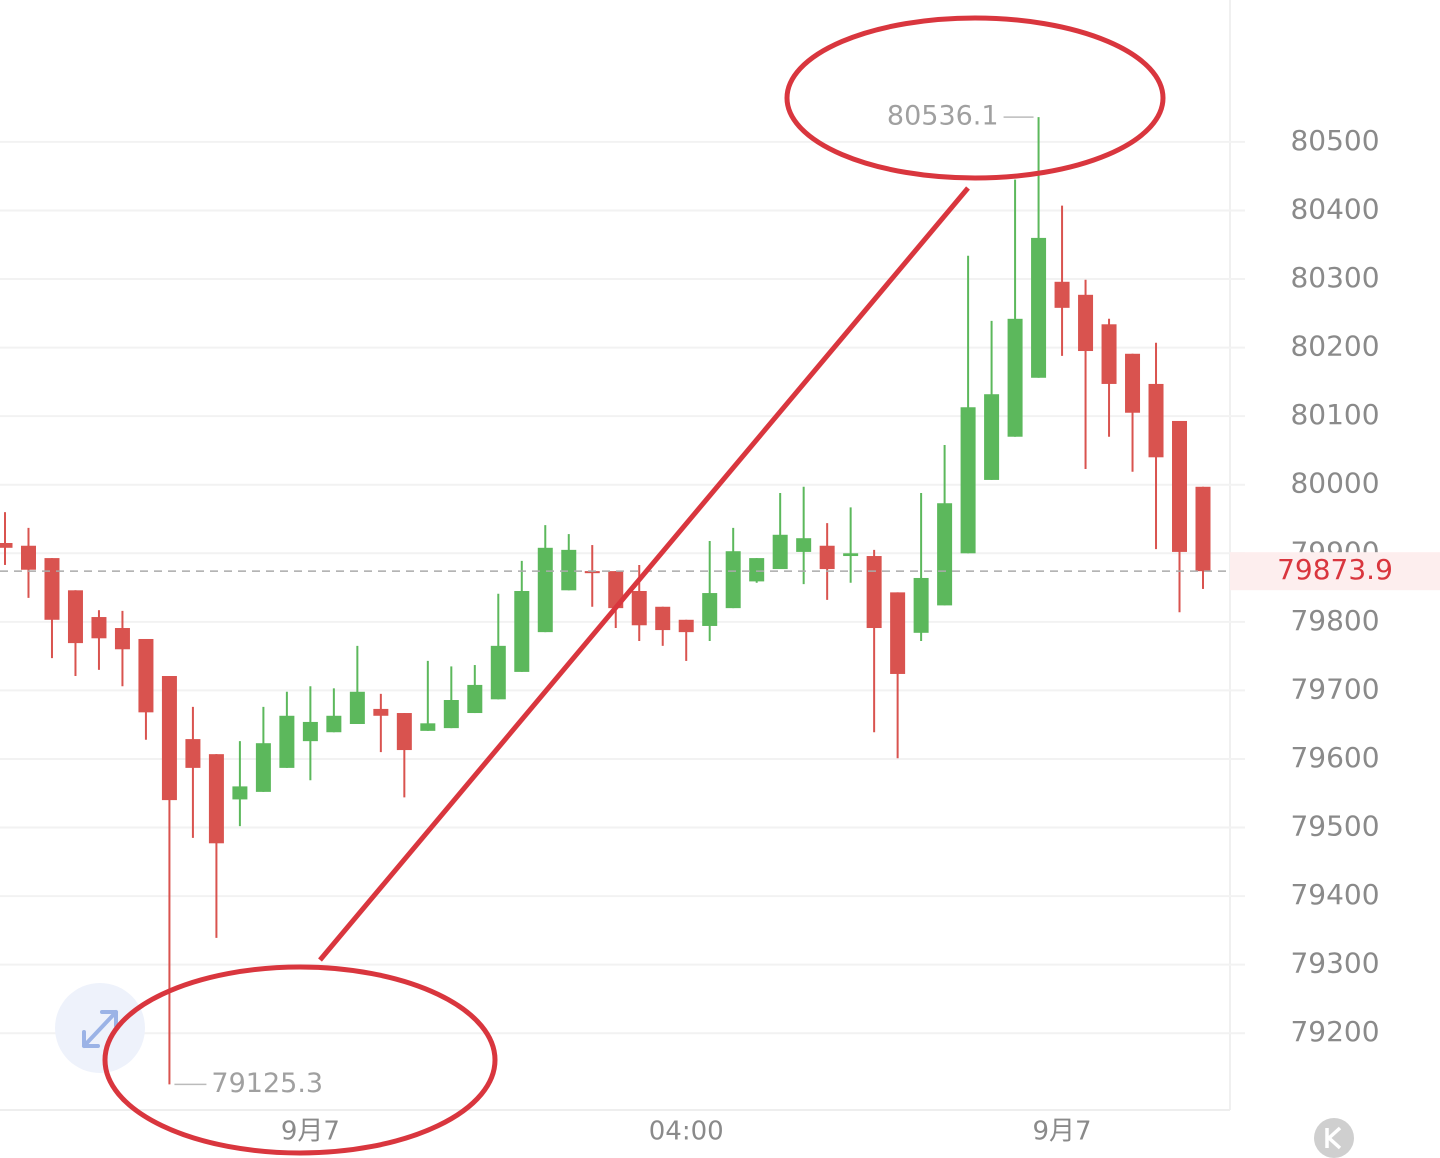 Image resolution: width=1440 pixels, height=1158 pixels. Describe the element at coordinates (1334, 277) in the screenshot. I see `y-tick-label: 80300` at that location.